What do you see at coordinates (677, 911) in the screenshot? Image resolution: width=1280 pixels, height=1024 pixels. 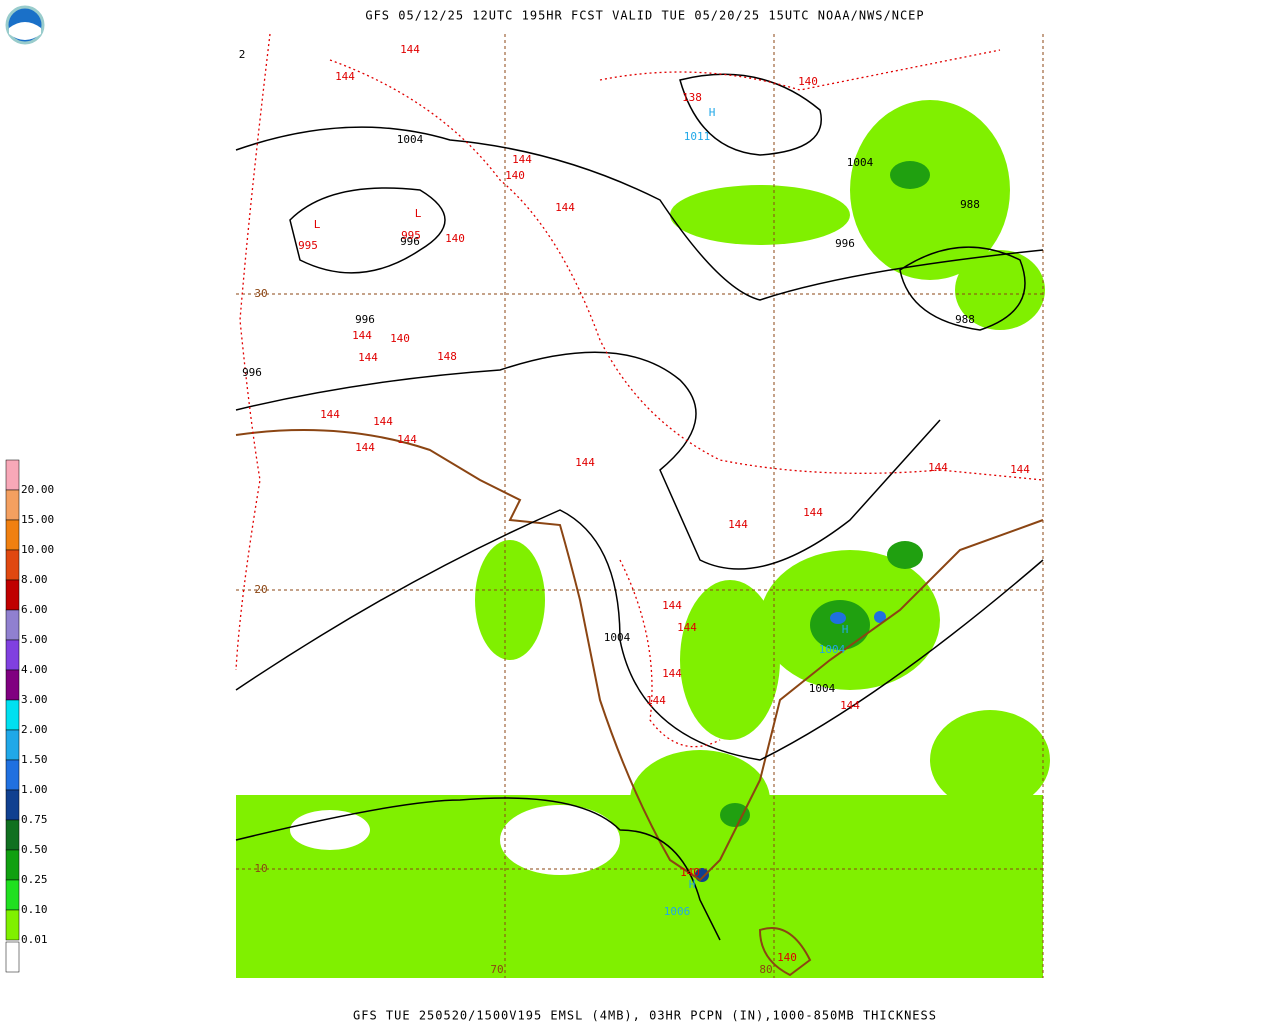 I see `center-value: 1006` at bounding box center [677, 911].